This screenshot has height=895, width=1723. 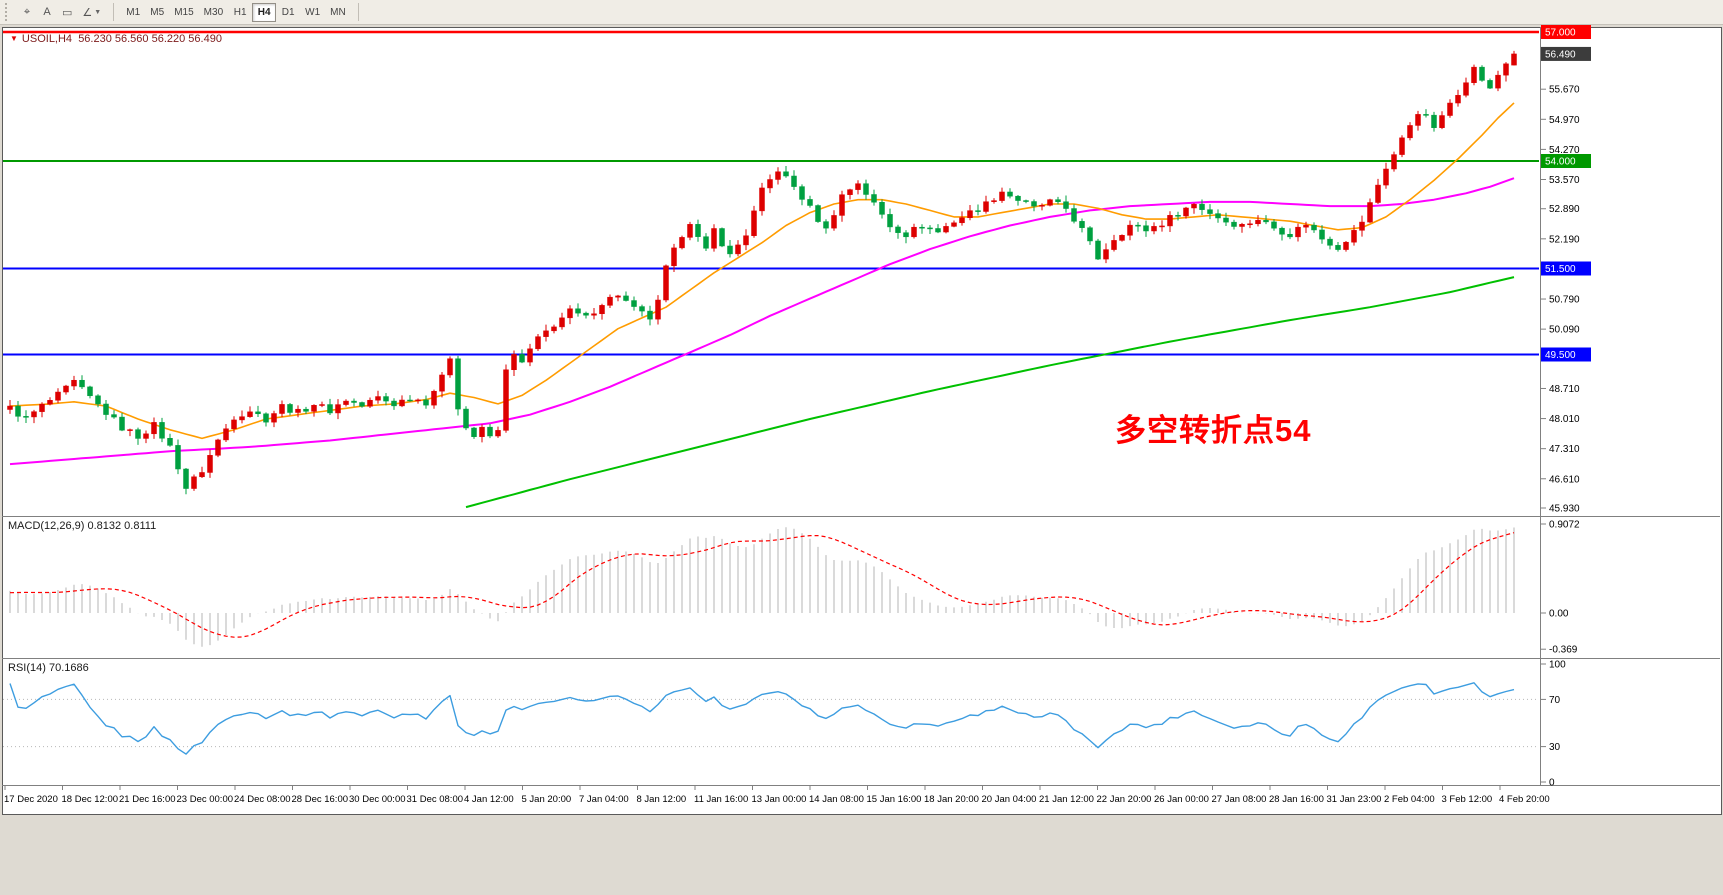 I want to click on timeframe-w1-button: W1, so click(x=313, y=12).